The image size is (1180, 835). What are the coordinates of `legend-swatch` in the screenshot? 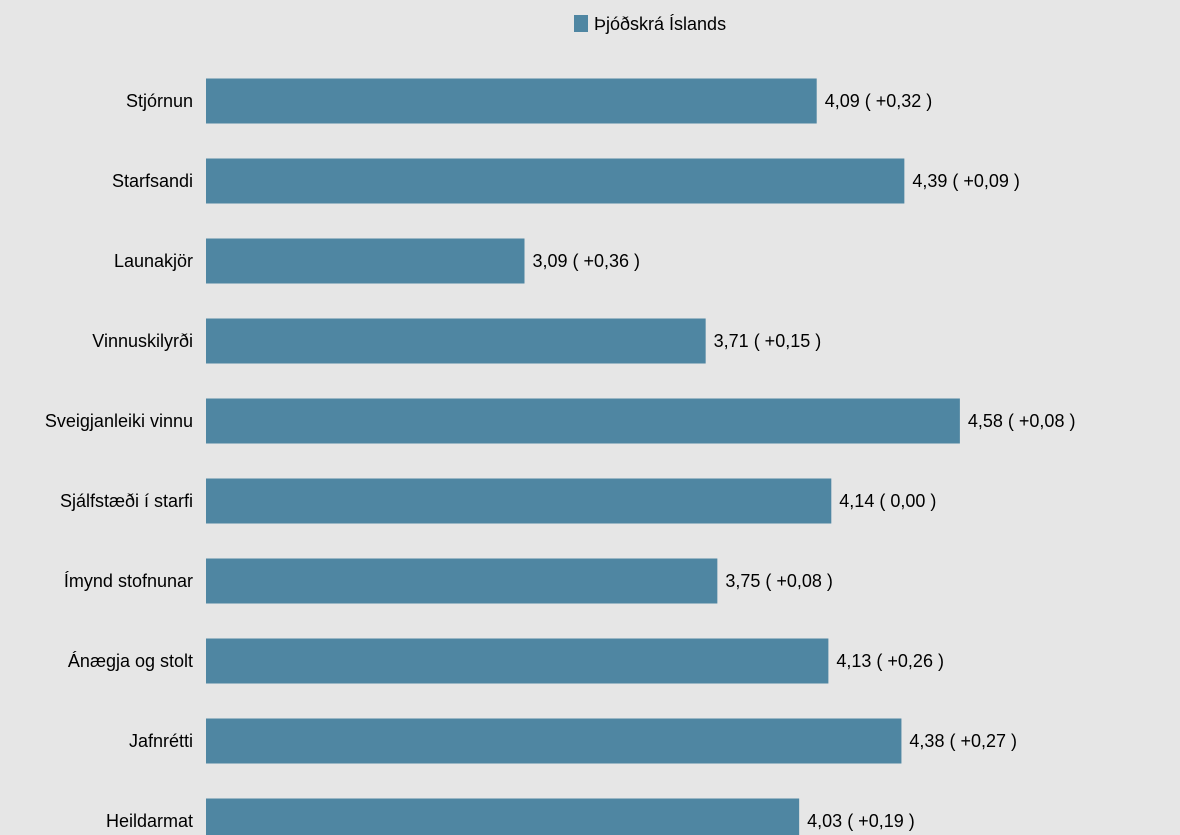 It's located at (581, 23).